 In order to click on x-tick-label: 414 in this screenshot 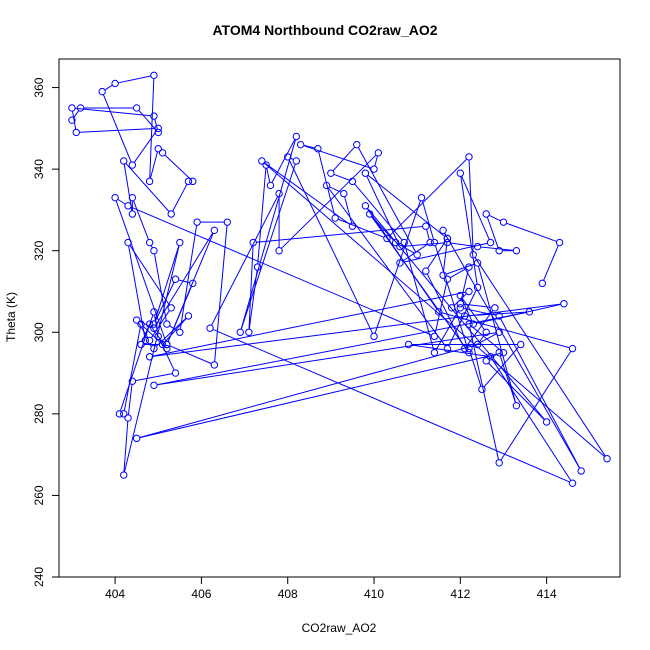, I will do `click(547, 594)`.